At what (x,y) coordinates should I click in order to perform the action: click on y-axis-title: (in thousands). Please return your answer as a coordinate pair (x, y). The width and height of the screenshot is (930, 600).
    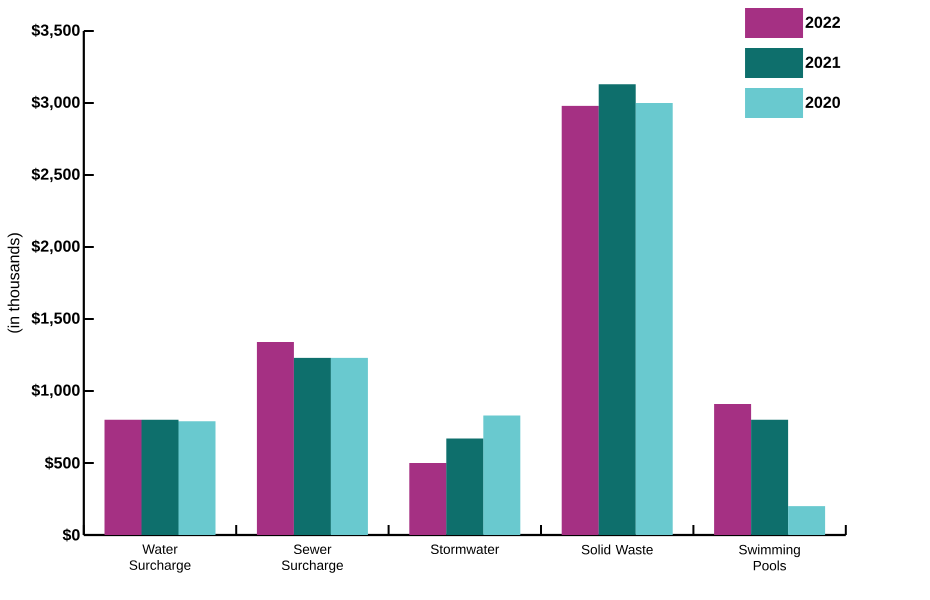
    Looking at the image, I should click on (15, 283).